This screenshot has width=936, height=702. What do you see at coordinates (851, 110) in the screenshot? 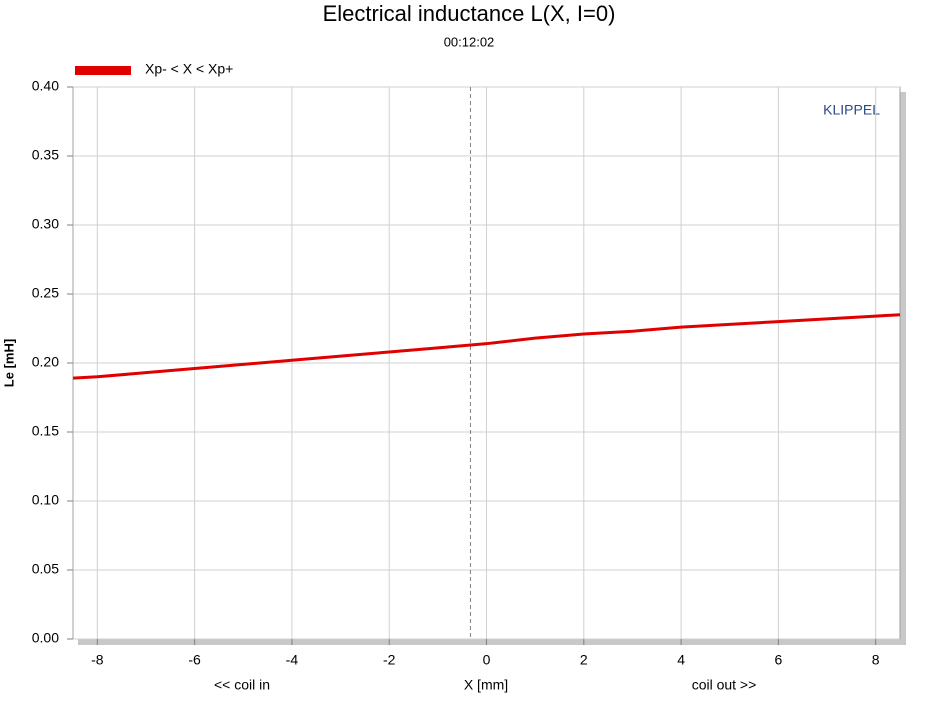
I see `brand: KLIPPEL` at bounding box center [851, 110].